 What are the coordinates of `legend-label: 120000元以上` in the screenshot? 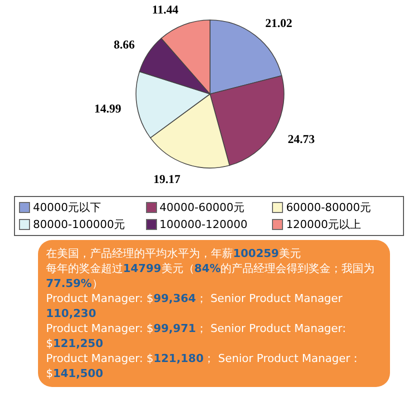 It's located at (324, 224).